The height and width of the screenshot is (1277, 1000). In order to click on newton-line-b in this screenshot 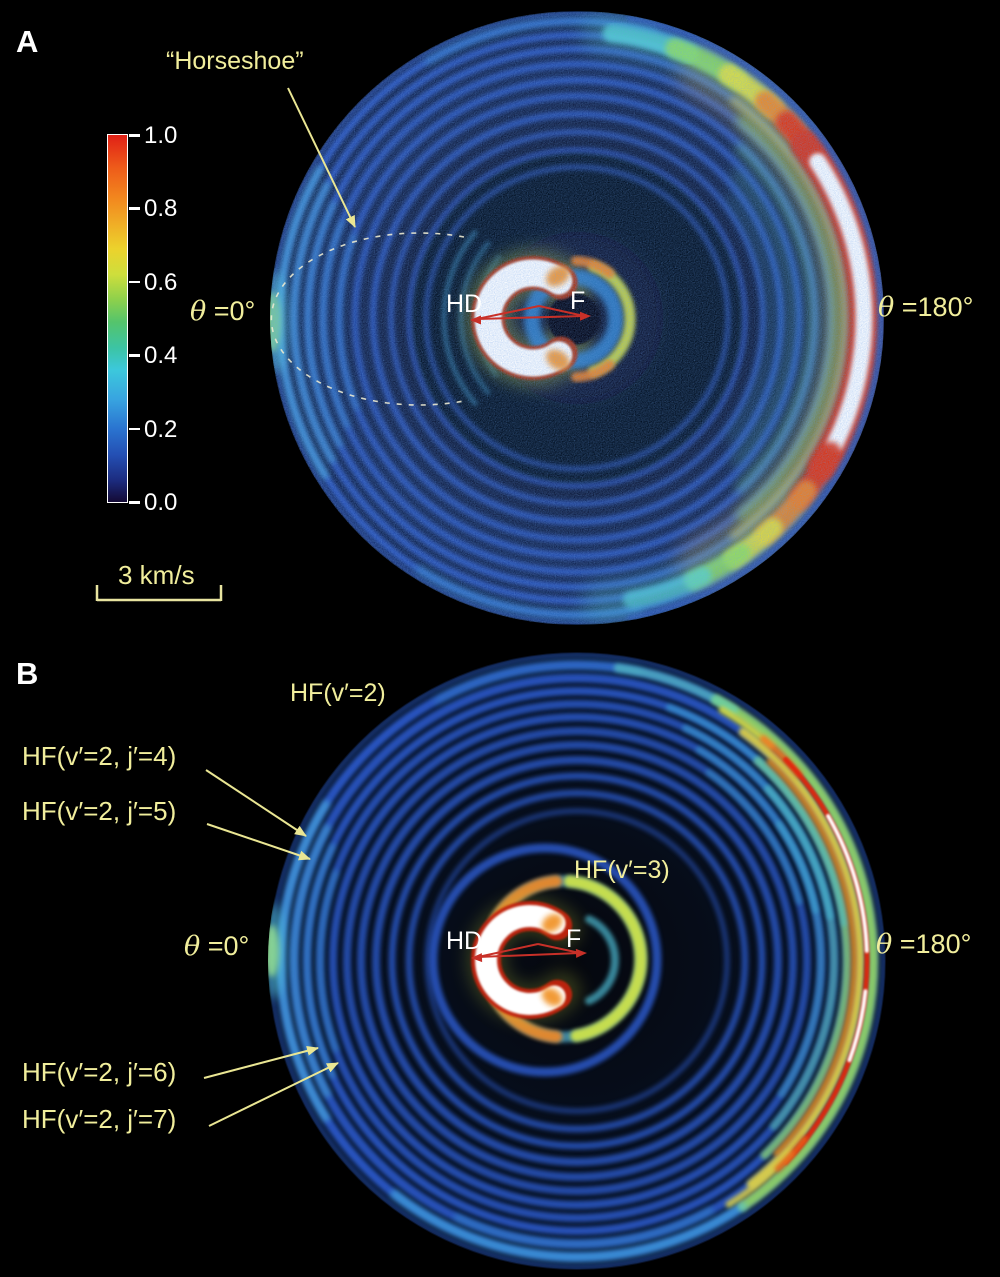, I will do `click(529, 955)`.